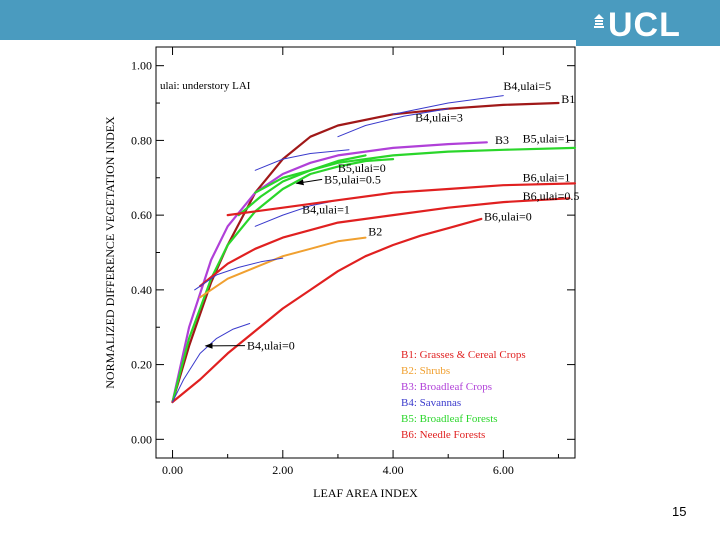  Describe the element at coordinates (599, 21) in the screenshot. I see `crest-icon` at that location.